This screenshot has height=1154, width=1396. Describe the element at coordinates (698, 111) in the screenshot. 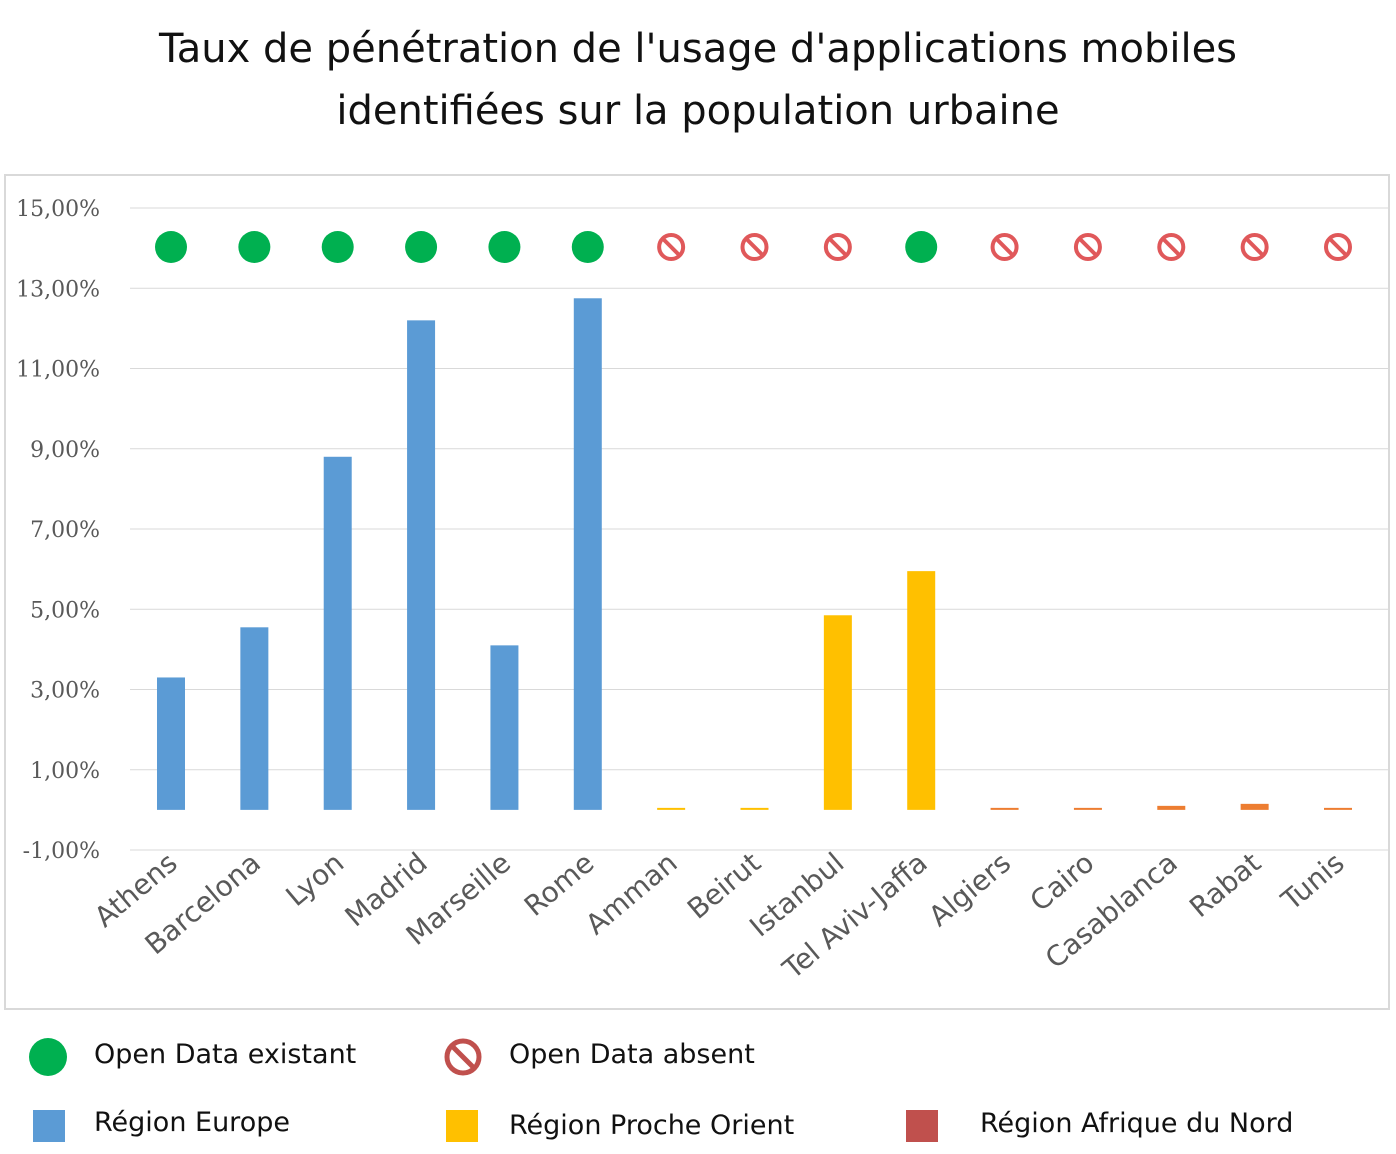

I see `chart-title-line-2: identifiées sur la population urbaine` at that location.